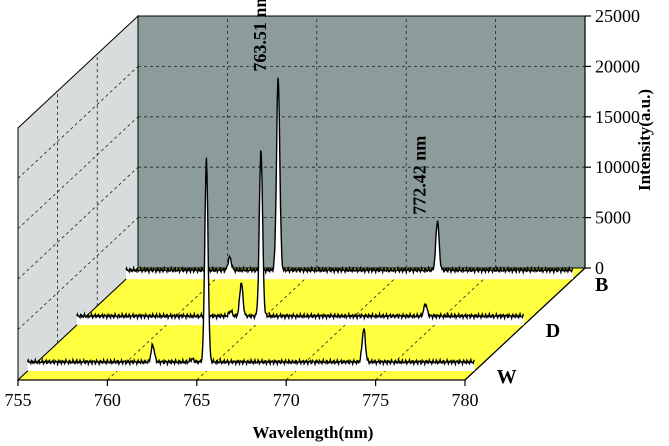 The image size is (669, 446). I want to click on peak-annotation: 763.51 nm, so click(260, 36).